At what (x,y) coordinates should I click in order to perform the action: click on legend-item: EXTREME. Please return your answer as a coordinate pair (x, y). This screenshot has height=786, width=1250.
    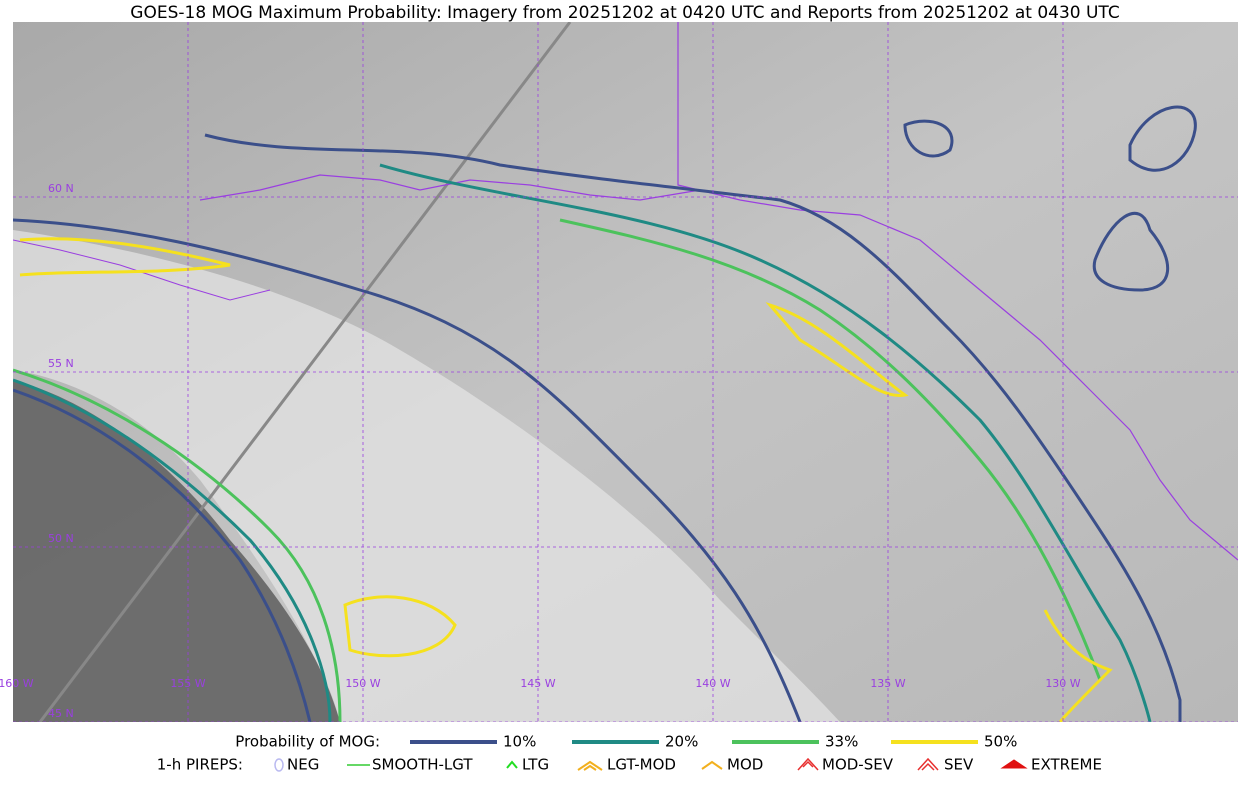
    Looking at the image, I should click on (1066, 765).